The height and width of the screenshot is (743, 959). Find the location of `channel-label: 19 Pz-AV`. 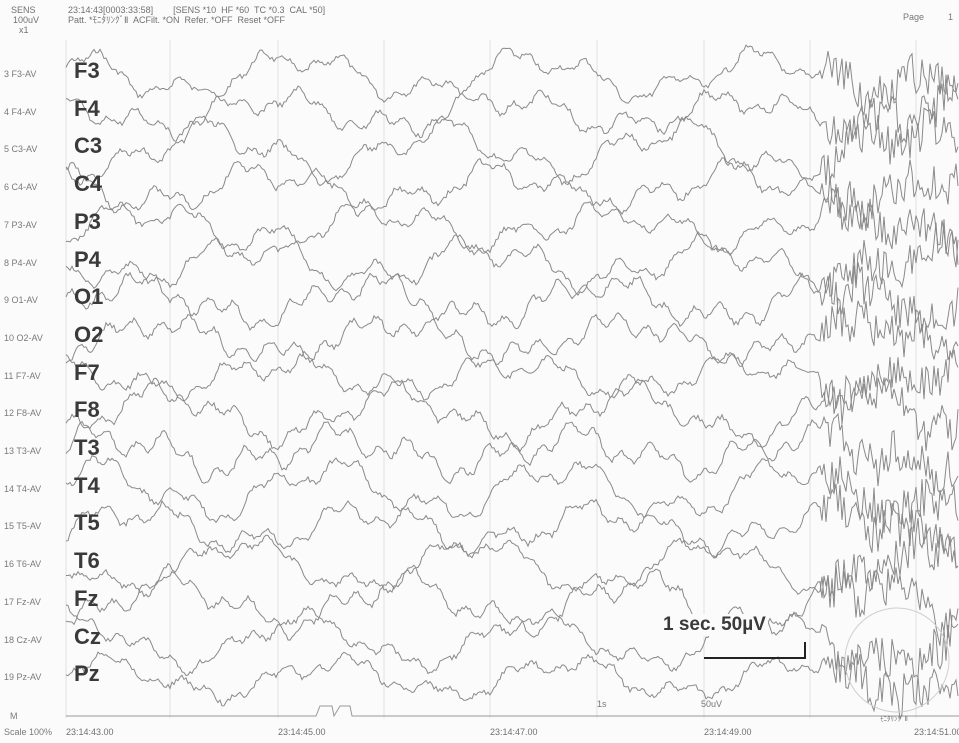

channel-label: 19 Pz-AV is located at coordinates (23, 677).